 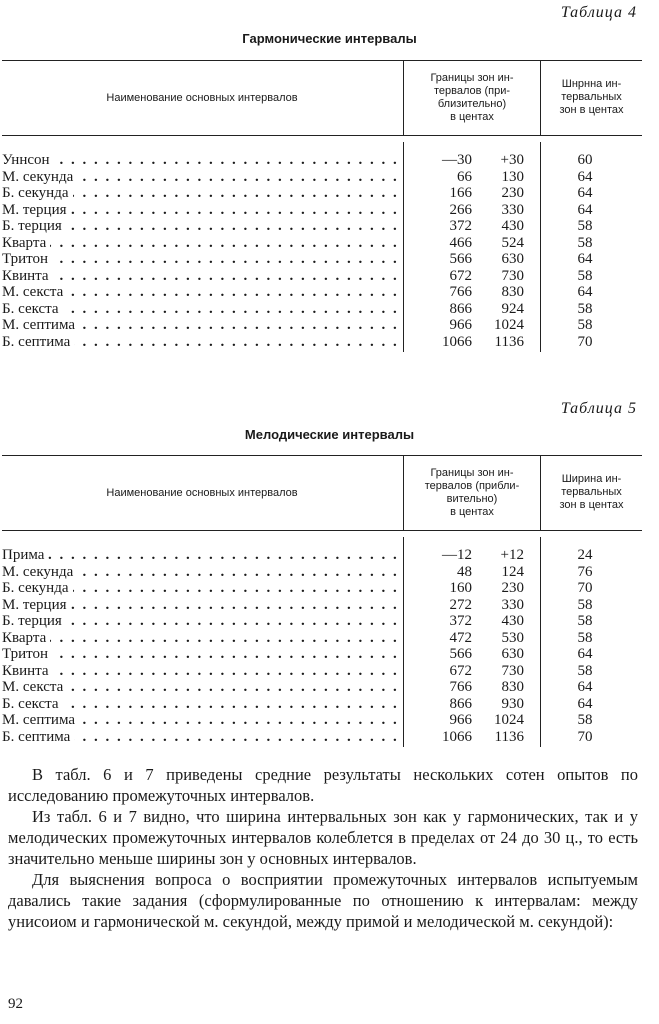 What do you see at coordinates (461, 588) in the screenshot?
I see `lower-bound: 160` at bounding box center [461, 588].